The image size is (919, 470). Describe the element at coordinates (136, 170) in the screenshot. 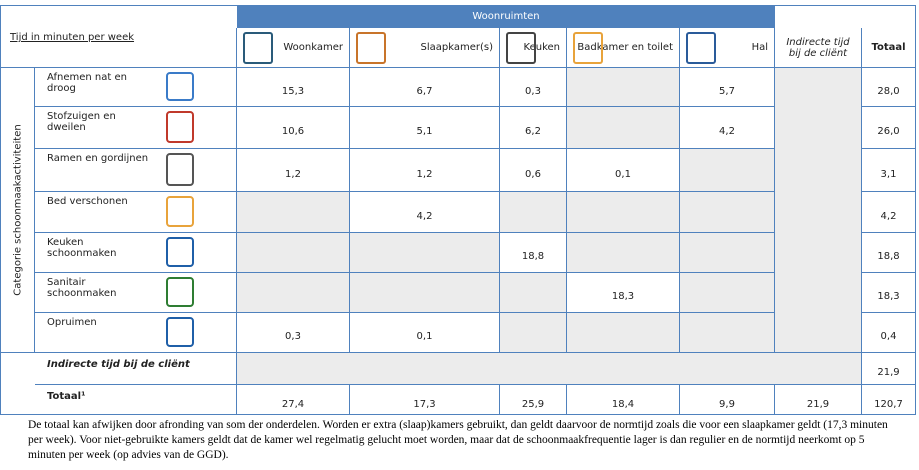

I see `row-label: Ramen en gordijnen` at that location.